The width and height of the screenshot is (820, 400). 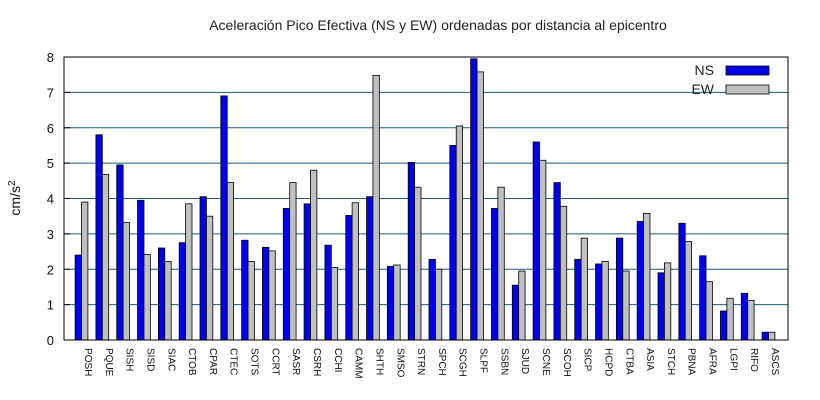 What do you see at coordinates (50, 163) in the screenshot?
I see `y-tick-label: 5` at bounding box center [50, 163].